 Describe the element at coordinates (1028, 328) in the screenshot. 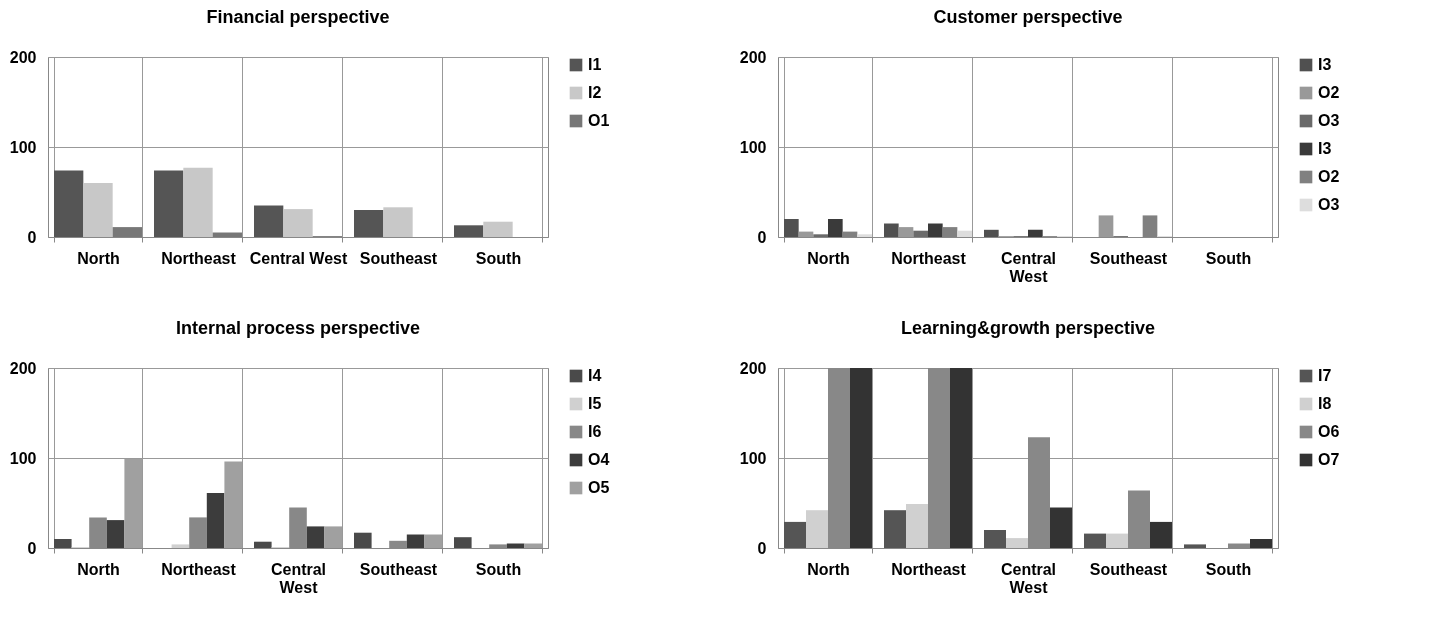

I see `chart-title: Learning&growth perspective` at that location.